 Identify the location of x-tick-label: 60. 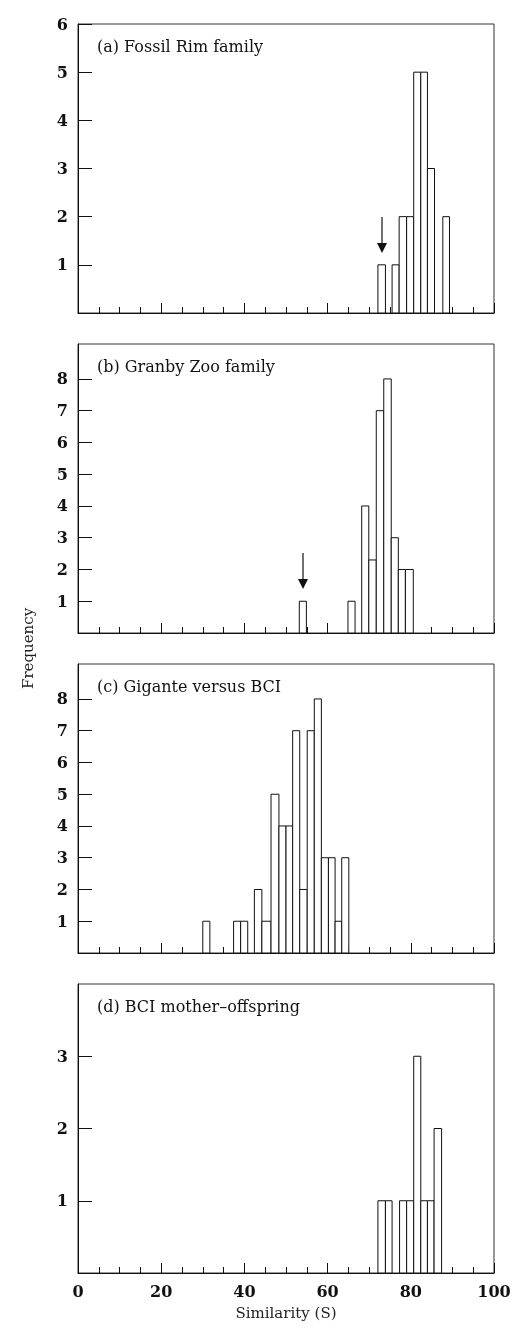
(327, 1291).